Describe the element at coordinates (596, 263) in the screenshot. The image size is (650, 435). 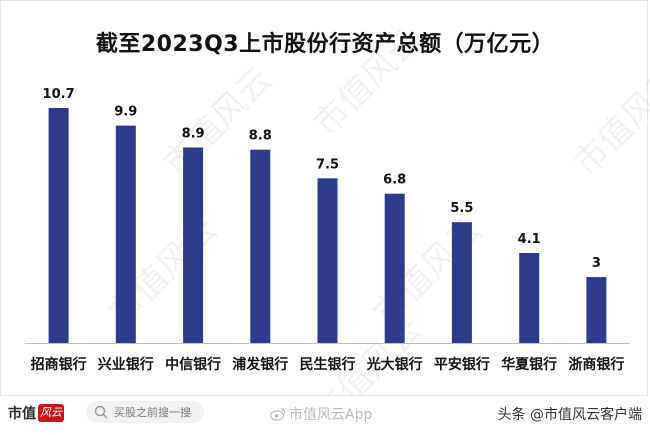
I see `value-label-9: 3` at that location.